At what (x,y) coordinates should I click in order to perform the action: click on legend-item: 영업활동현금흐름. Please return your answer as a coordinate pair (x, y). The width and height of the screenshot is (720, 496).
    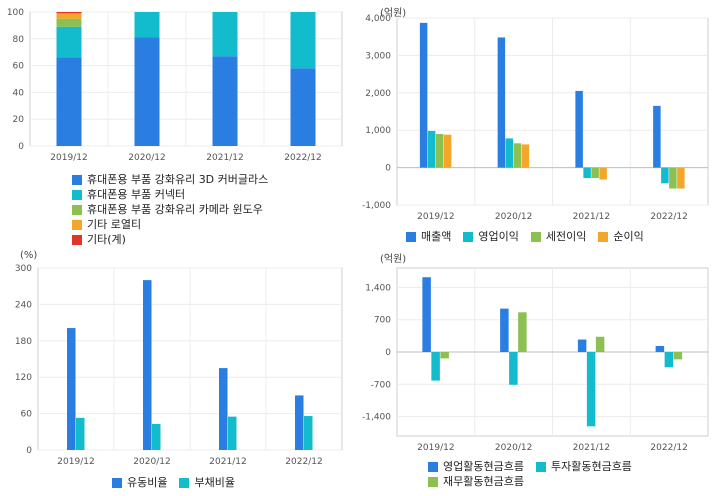
    Looking at the image, I should click on (476, 466).